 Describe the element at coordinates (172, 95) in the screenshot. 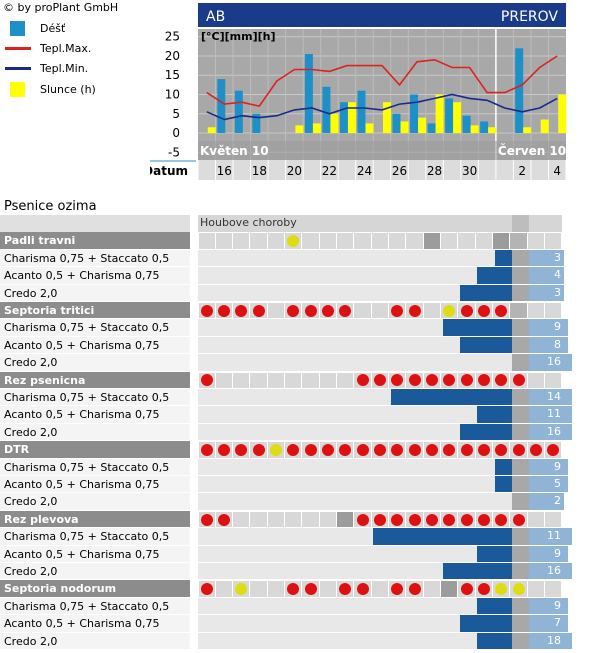

I see `y-tick-label: 10` at that location.